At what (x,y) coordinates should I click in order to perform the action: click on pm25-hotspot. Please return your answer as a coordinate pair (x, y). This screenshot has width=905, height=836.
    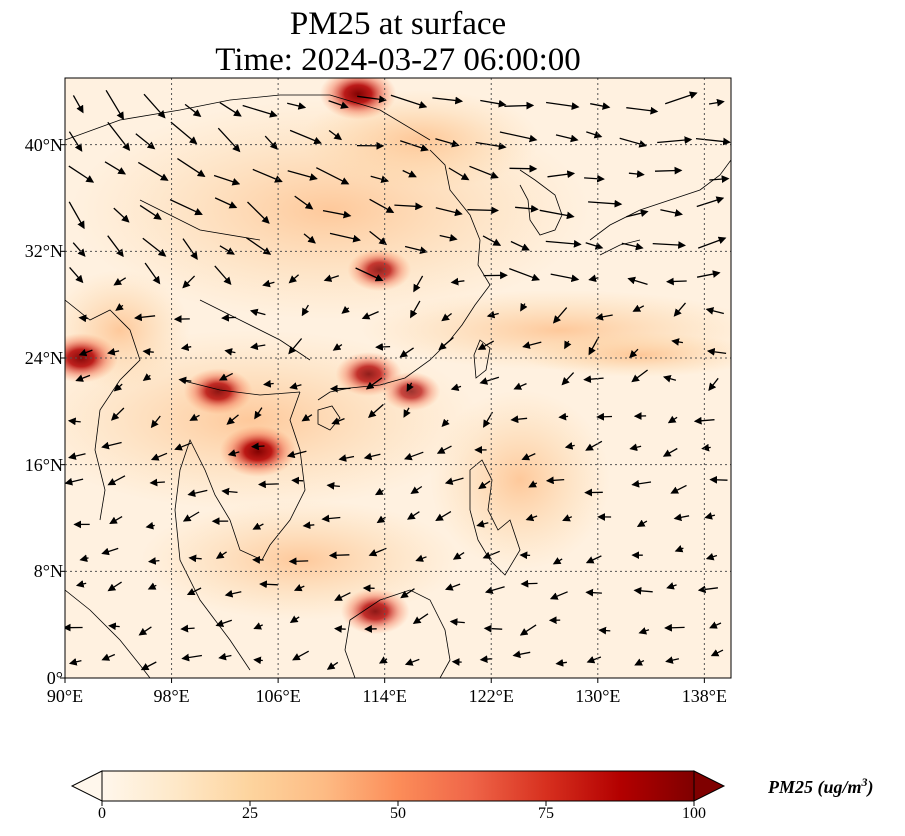
    Looking at the image, I should click on (379, 270).